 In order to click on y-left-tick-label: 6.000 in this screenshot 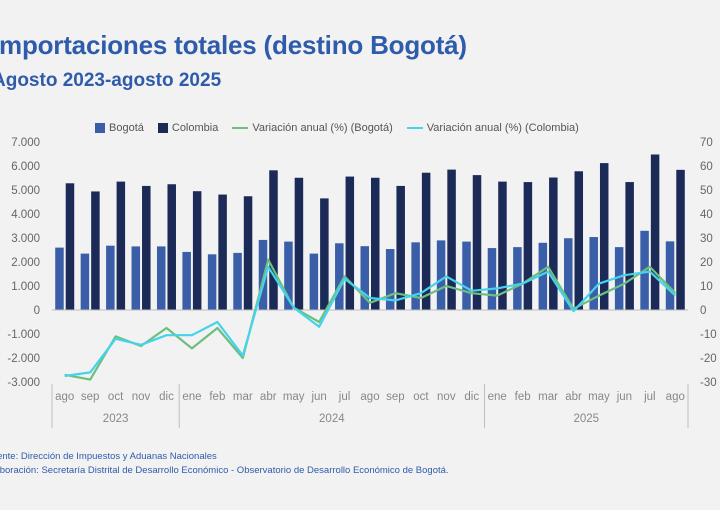, I will do `click(25, 167)`.